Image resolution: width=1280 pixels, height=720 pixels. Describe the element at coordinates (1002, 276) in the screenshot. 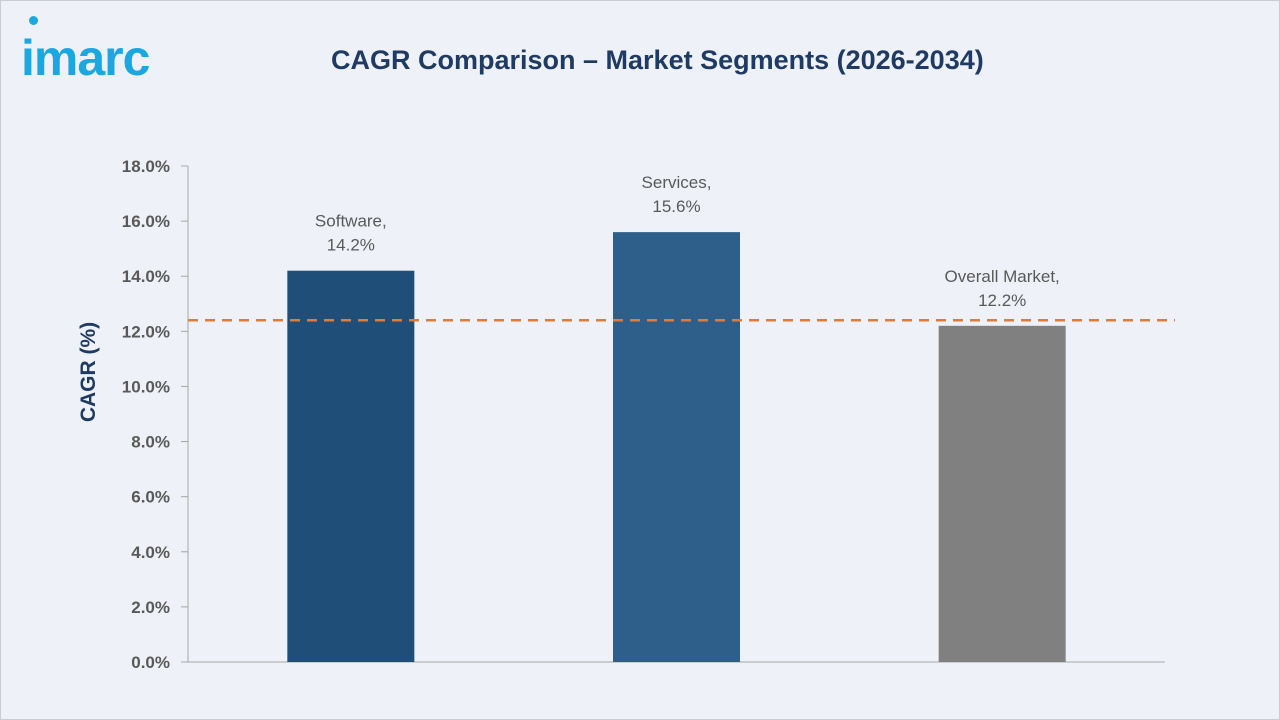

I see `data-label-category: Overall Market,` at that location.